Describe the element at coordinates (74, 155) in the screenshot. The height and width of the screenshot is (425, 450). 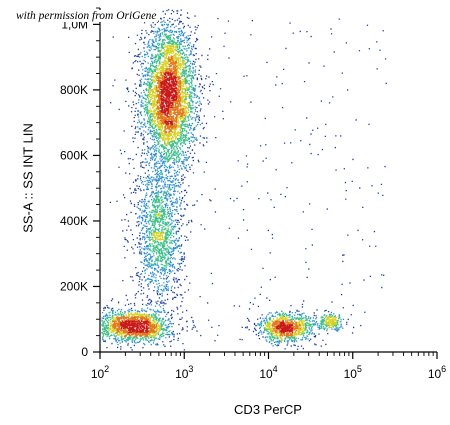
I see `y-tick-label: 600K` at that location.